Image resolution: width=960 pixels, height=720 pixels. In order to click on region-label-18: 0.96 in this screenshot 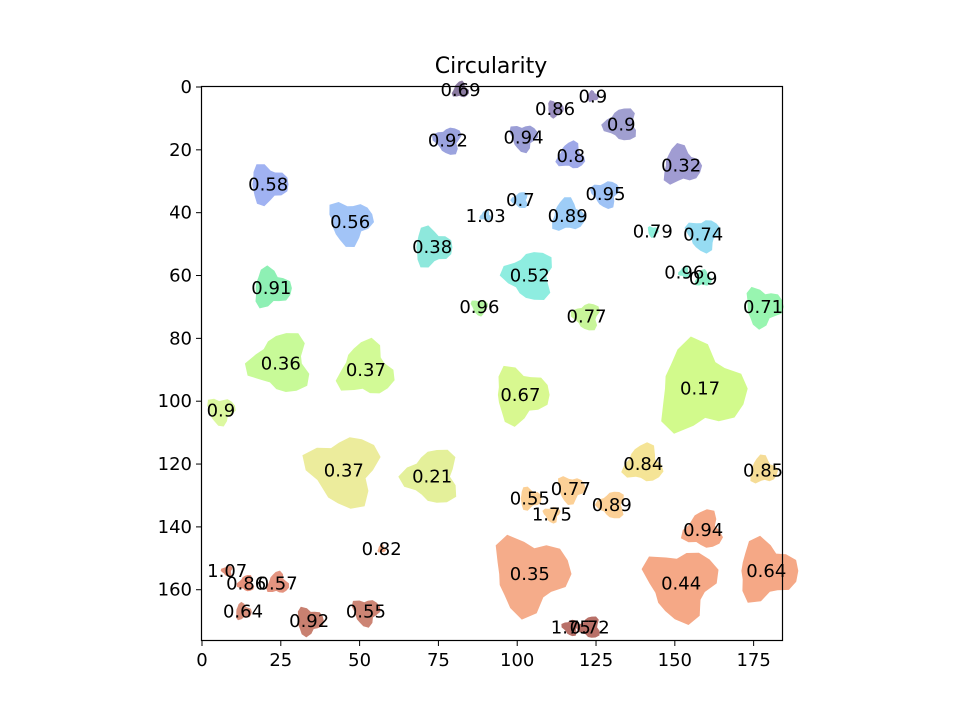, I will do `click(684, 272)`.